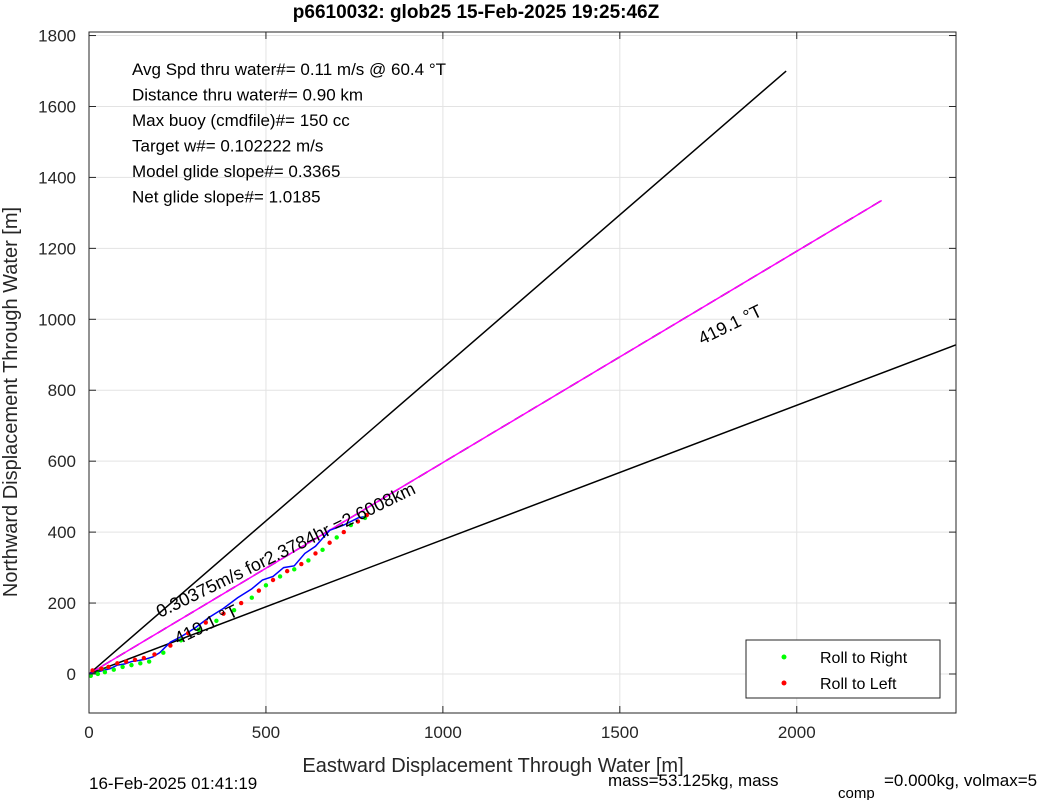 The image size is (1062, 800). Describe the element at coordinates (247, 95) in the screenshot. I see `info-line: Distance thru water#= 0.90 km` at that location.